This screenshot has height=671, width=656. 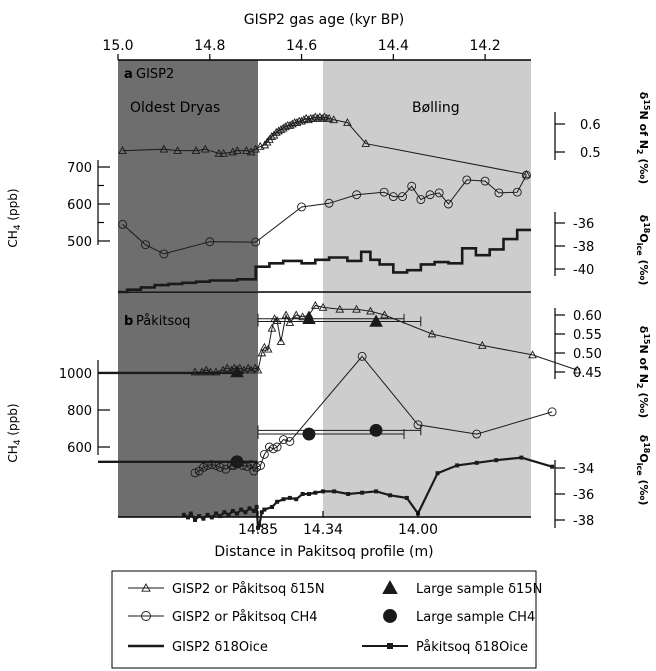 What do you see at coordinates (485, 46) in the screenshot?
I see `top-axis-tick-label: 14.2` at bounding box center [485, 46].